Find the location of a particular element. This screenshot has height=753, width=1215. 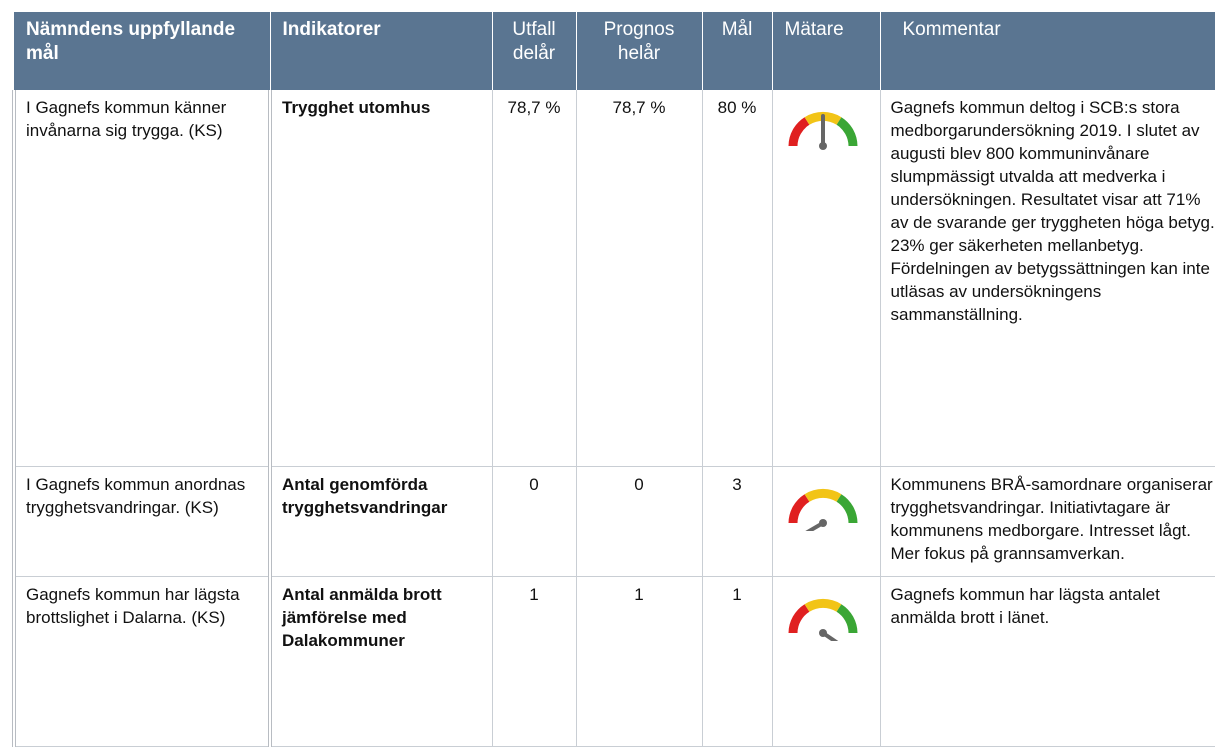

target-cell: 80 % is located at coordinates (737, 278).